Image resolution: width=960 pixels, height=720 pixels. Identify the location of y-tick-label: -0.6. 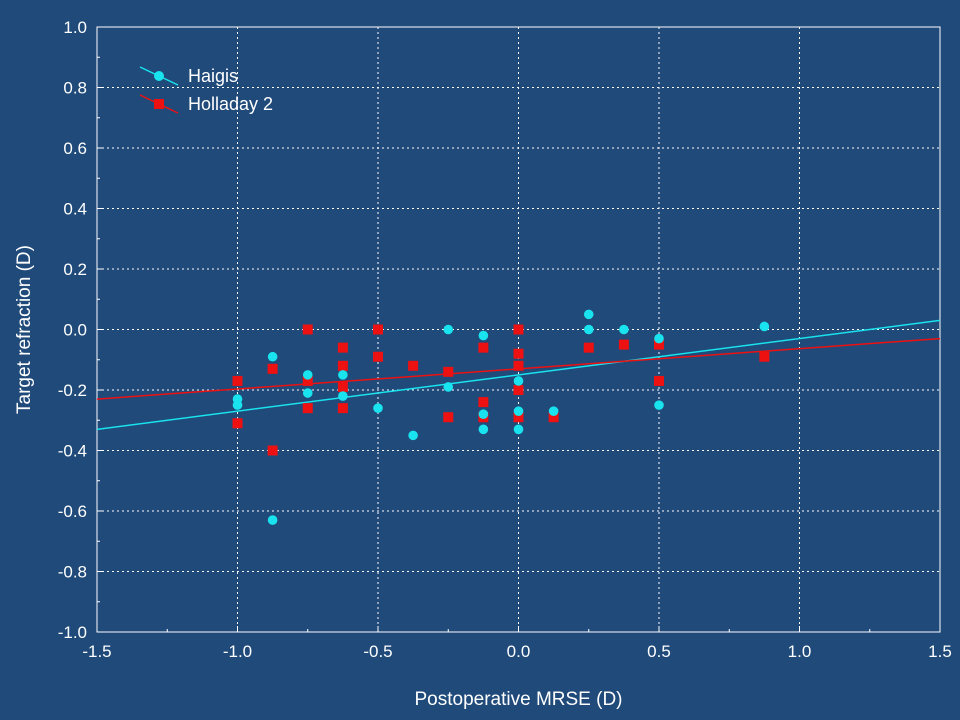
(72, 511).